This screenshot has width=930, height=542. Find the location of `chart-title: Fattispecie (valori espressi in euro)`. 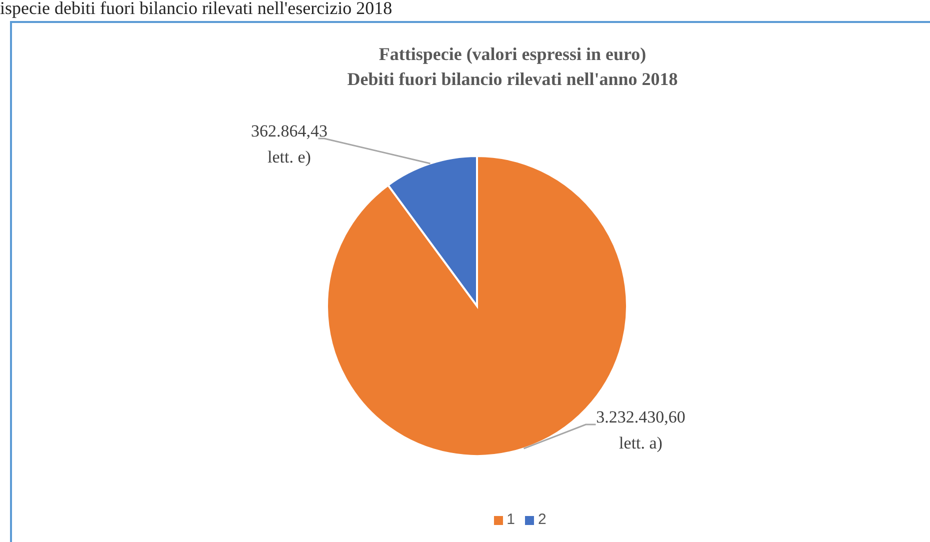

chart-title: Fattispecie (valori espressi in euro) is located at coordinates (513, 54).